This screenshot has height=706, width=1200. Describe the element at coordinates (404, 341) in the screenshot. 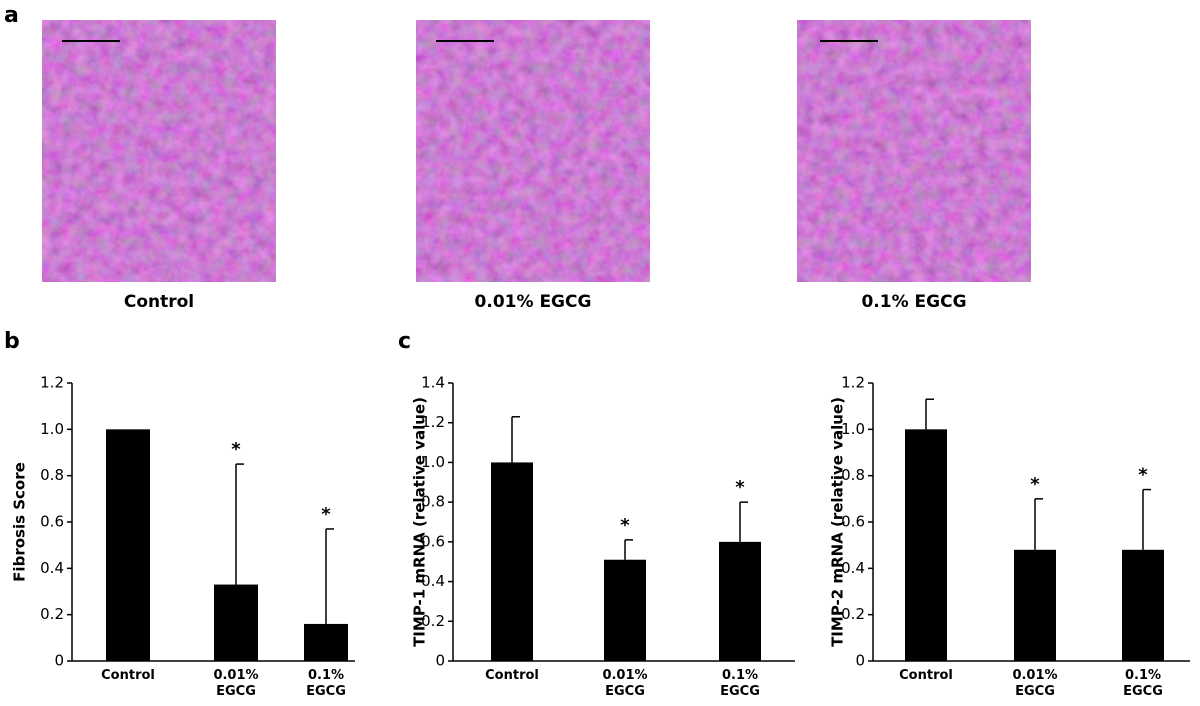

I see `panel-label: c` at that location.